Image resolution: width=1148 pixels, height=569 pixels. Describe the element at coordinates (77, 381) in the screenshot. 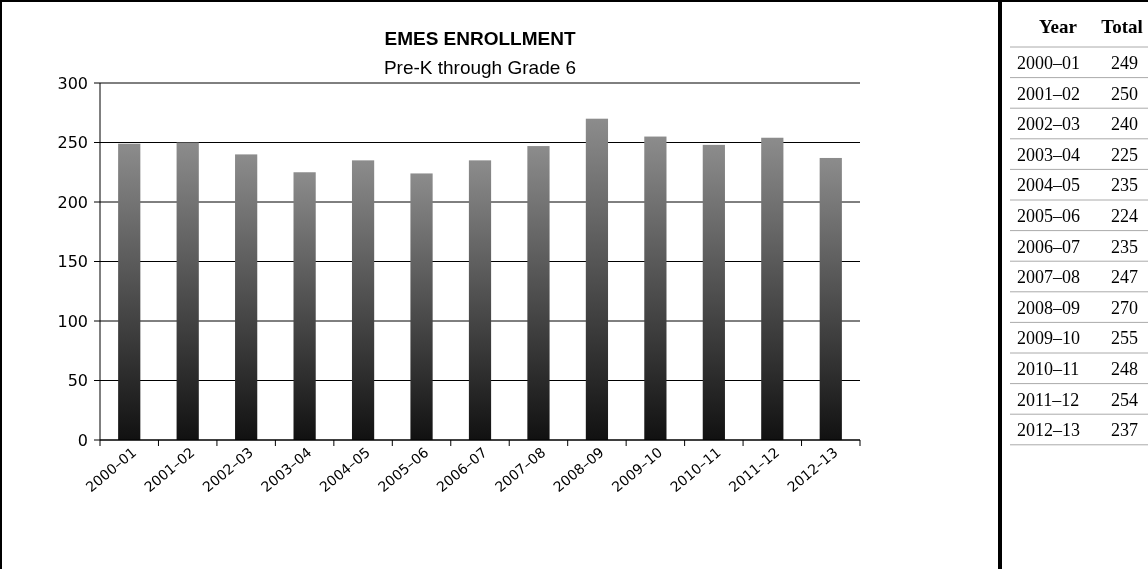

I see `y-tick-label: 50` at that location.